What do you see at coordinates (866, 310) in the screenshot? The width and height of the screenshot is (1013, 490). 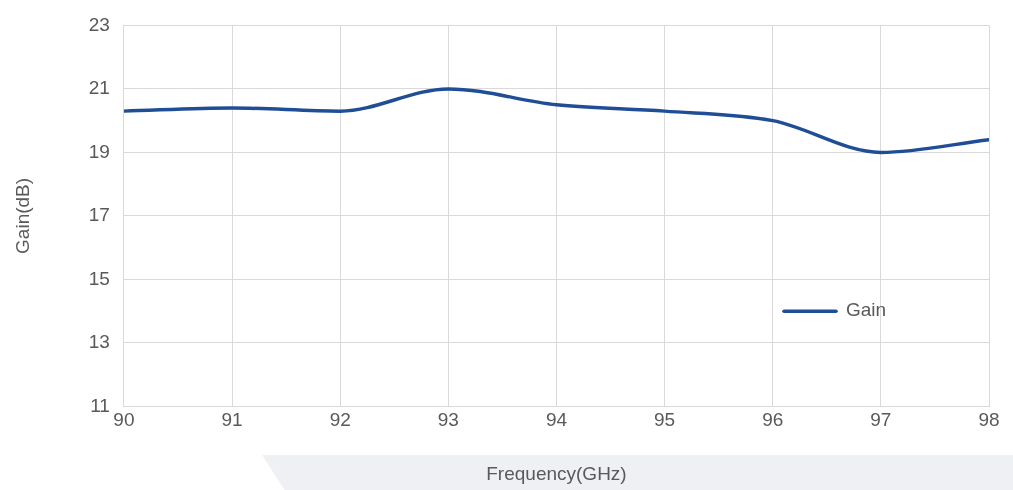 I see `legend-label: Gain` at bounding box center [866, 310].